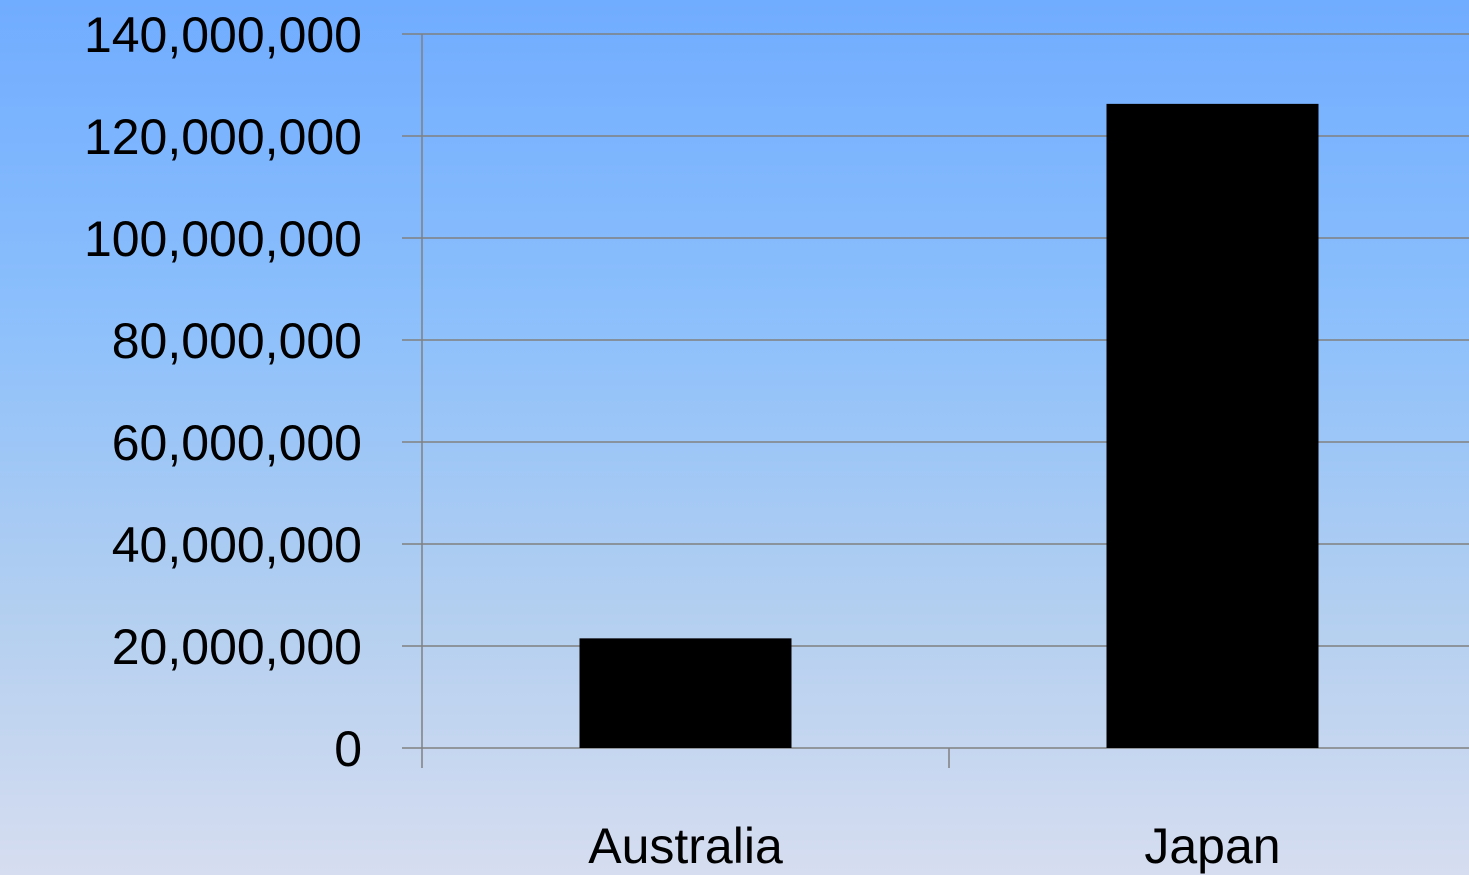 This screenshot has height=875, width=1469. I want to click on y-tick-label: 60,000,000, so click(237, 443).